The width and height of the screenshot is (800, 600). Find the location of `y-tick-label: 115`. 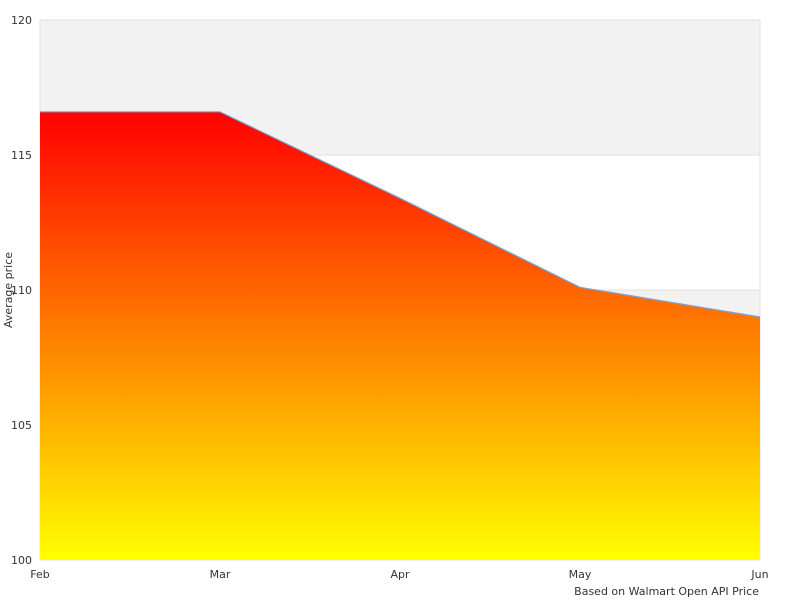

y-tick-label: 115 is located at coordinates (21, 155).